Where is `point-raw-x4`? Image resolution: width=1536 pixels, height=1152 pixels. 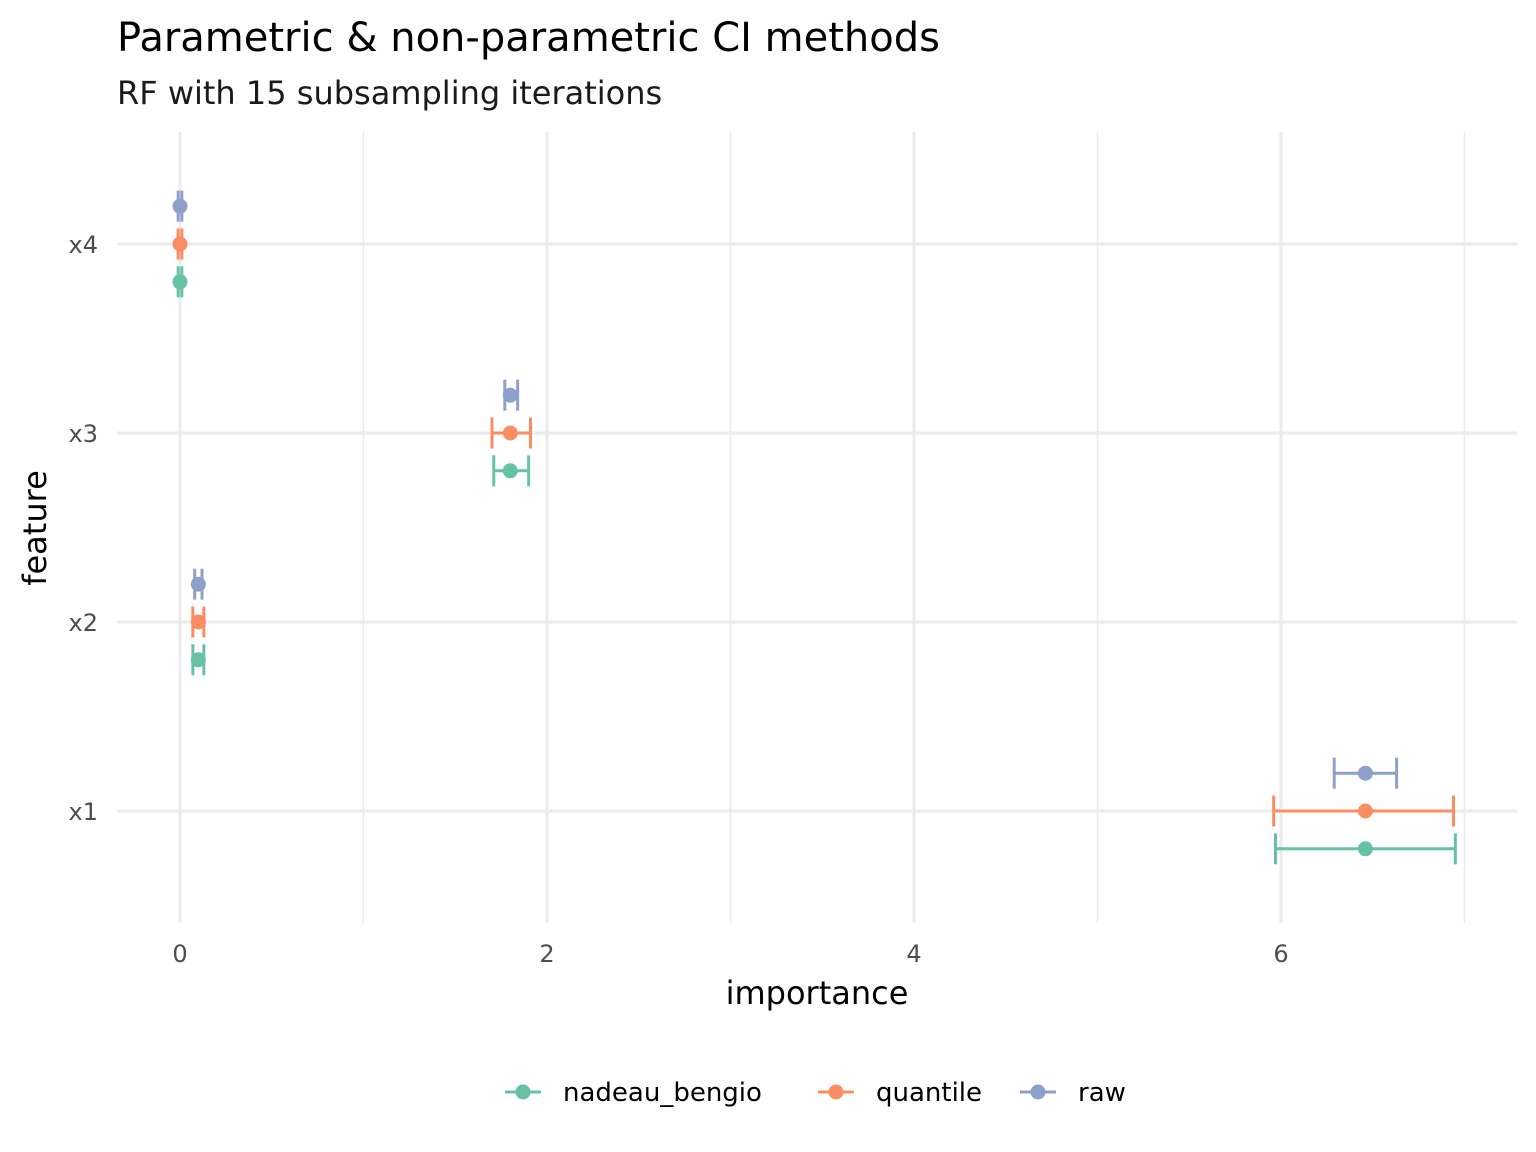 point-raw-x4 is located at coordinates (180, 206).